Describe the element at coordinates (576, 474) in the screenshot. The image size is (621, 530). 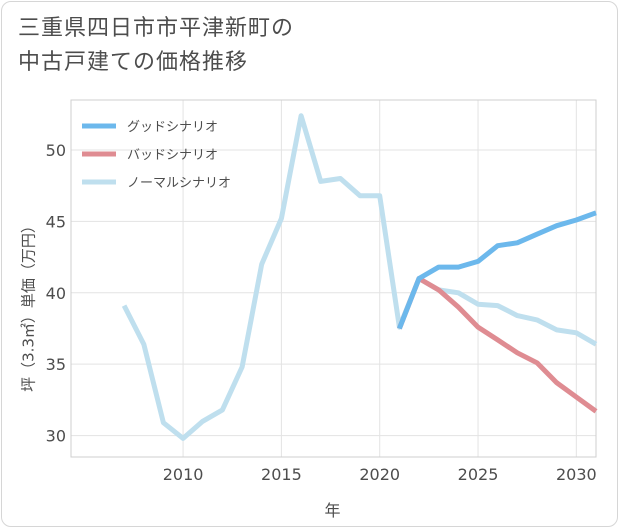
I see `x-tick-label: 2030` at that location.